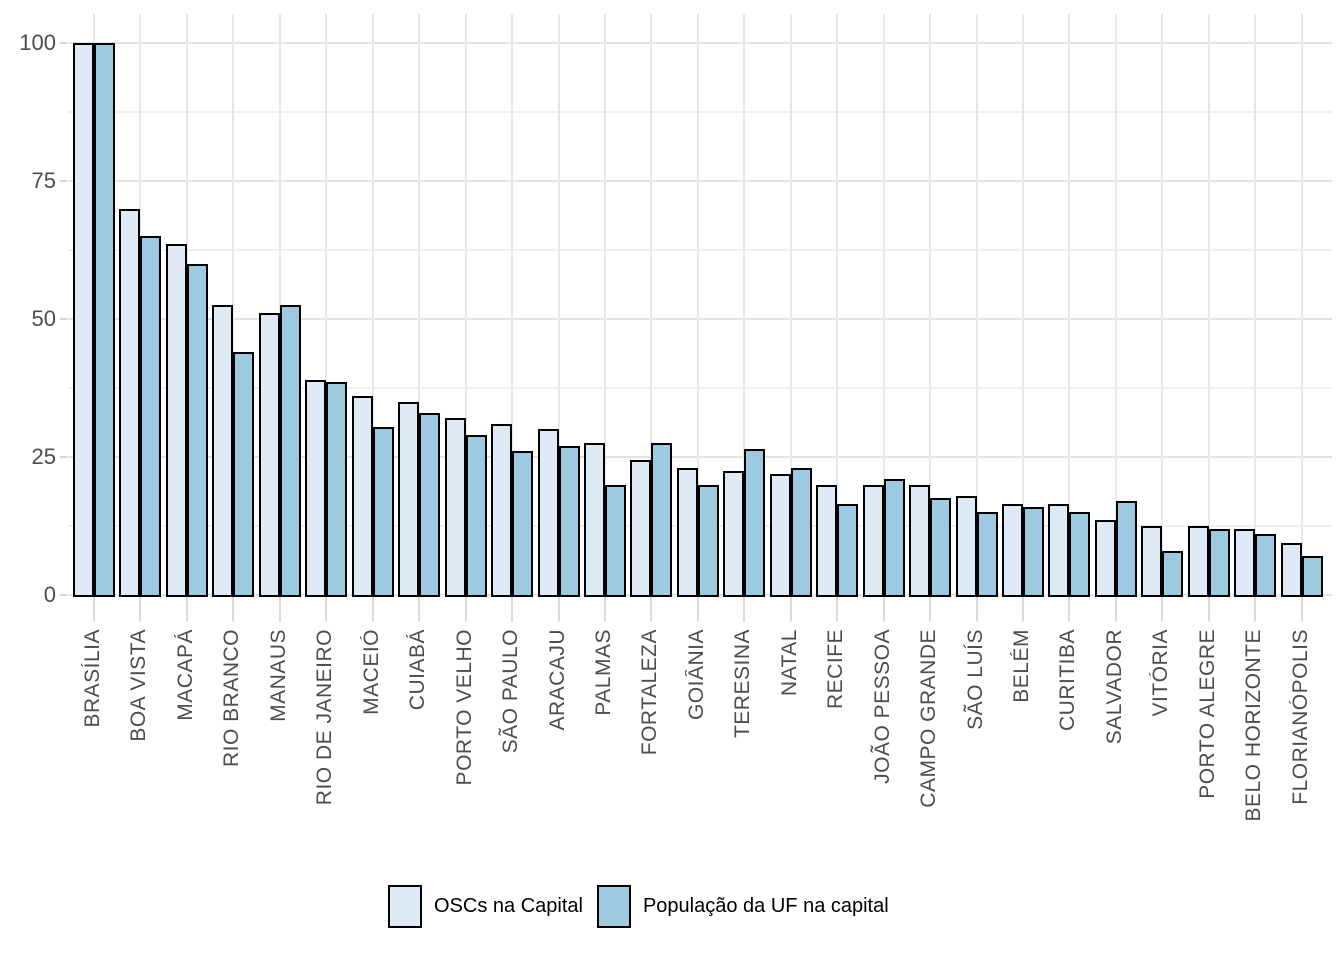 This screenshot has height=960, width=1344. Describe the element at coordinates (325, 717) in the screenshot. I see `x-axis-label: RIO DE JANEIRO` at that location.